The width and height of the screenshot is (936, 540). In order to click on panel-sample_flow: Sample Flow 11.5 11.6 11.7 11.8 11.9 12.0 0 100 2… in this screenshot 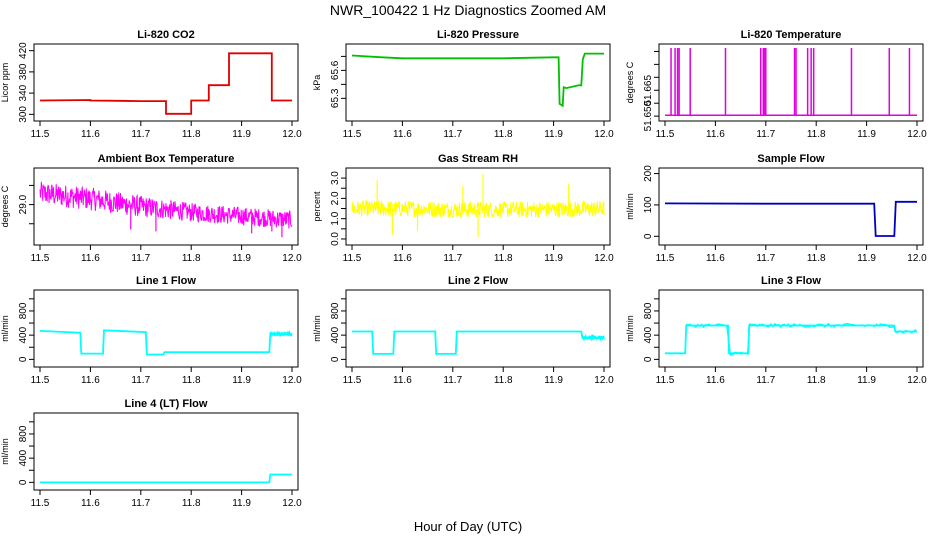, I will do `click(776, 208)`.